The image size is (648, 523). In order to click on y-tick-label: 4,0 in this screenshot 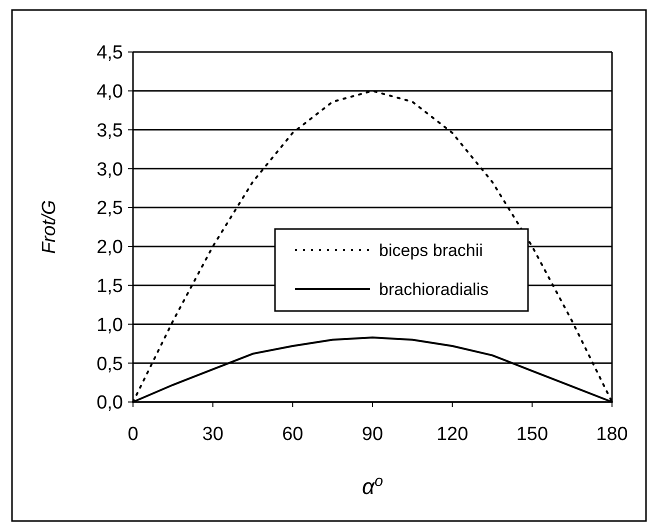, I will do `click(109, 92)`.